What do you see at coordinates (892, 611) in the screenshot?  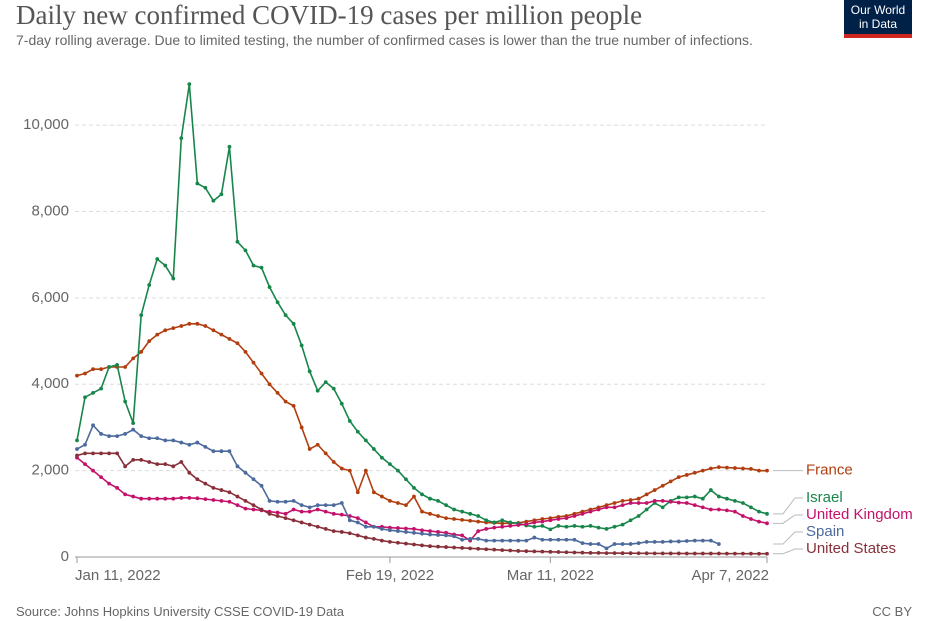 I see `license: CC BY` at bounding box center [892, 611].